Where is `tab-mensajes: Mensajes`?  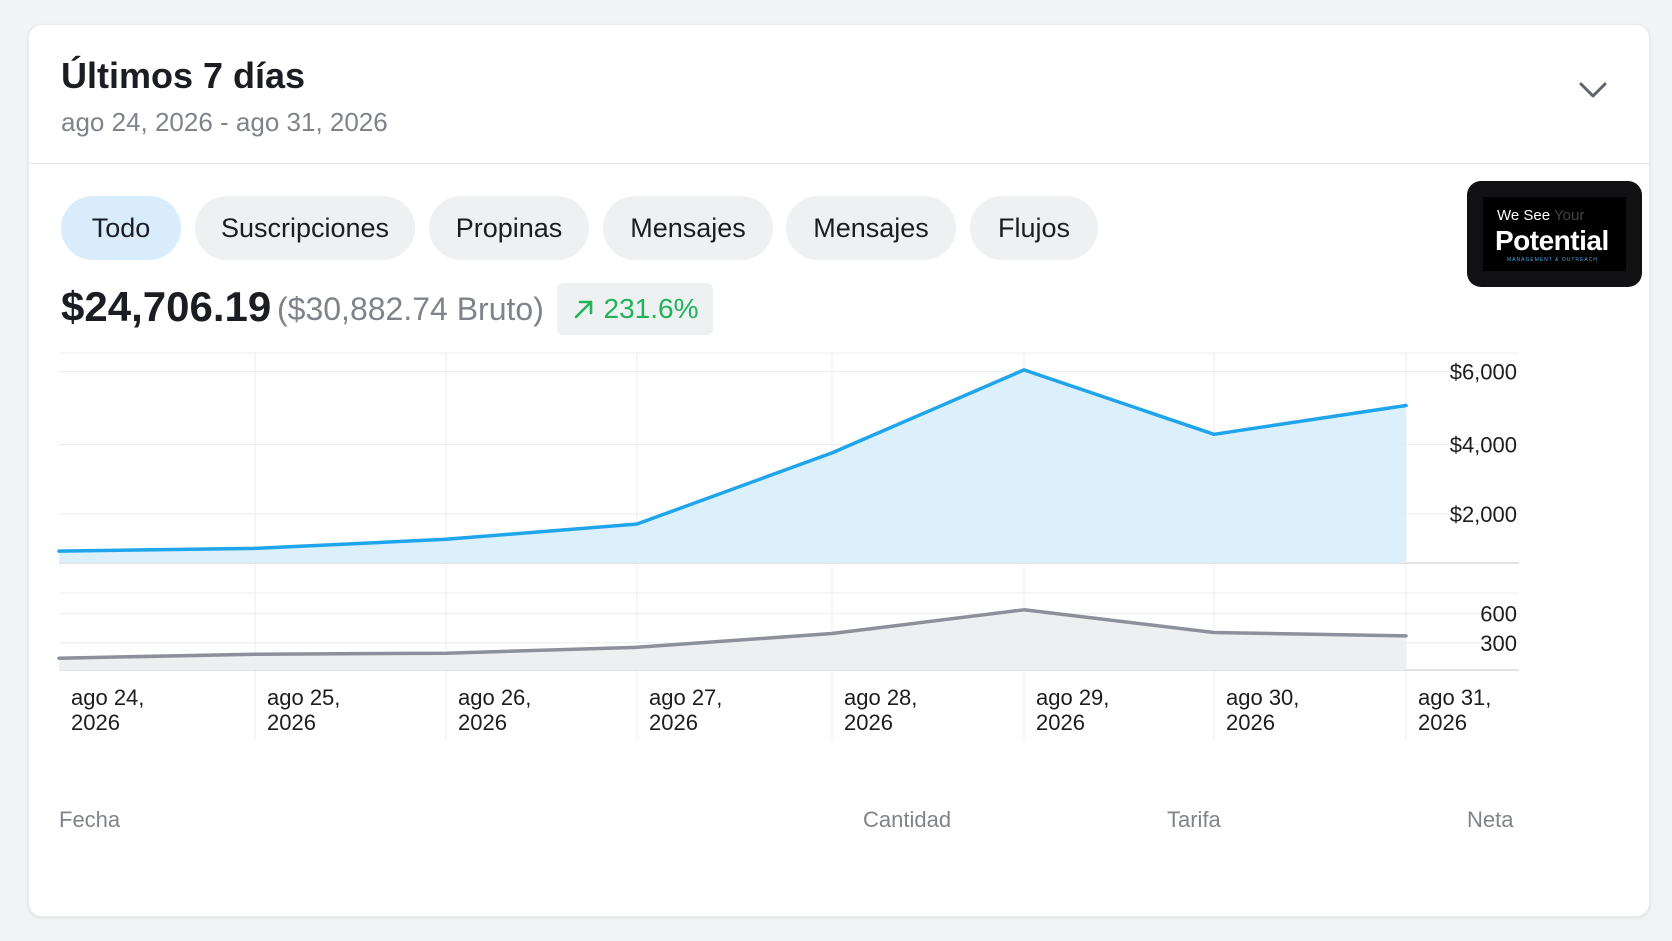
tab-mensajes: Mensajes is located at coordinates (688, 228).